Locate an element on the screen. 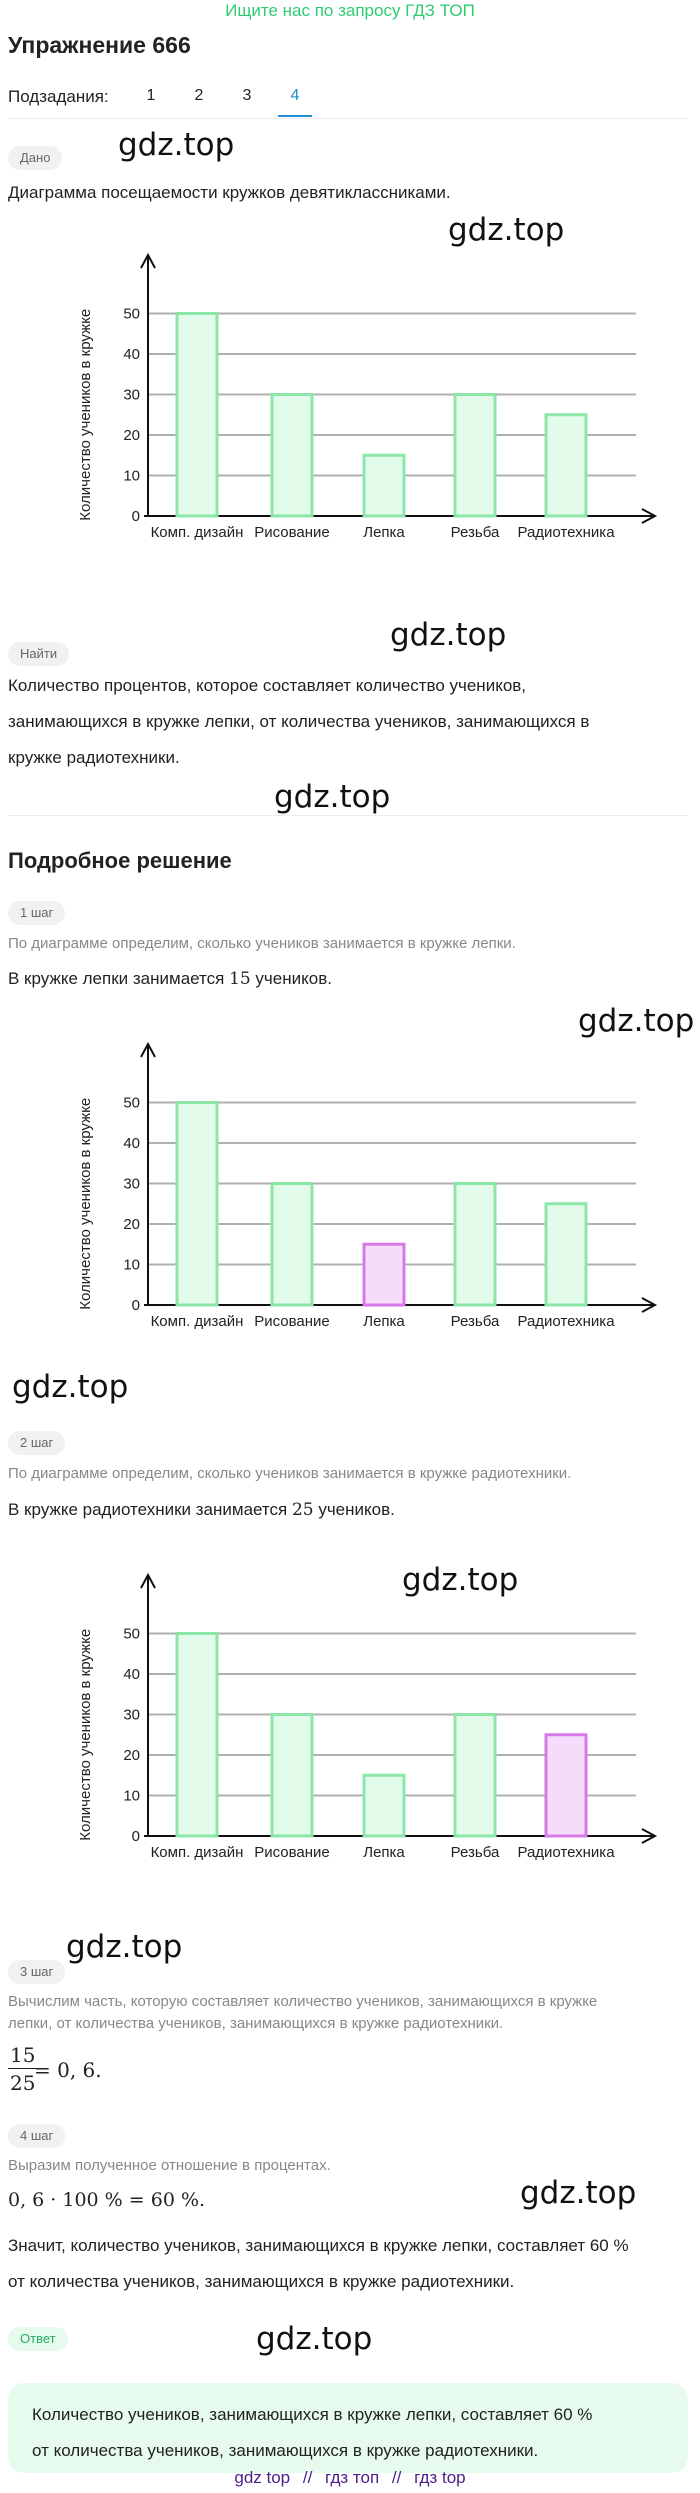  step-4-tag: 4 шаг is located at coordinates (37, 2136).